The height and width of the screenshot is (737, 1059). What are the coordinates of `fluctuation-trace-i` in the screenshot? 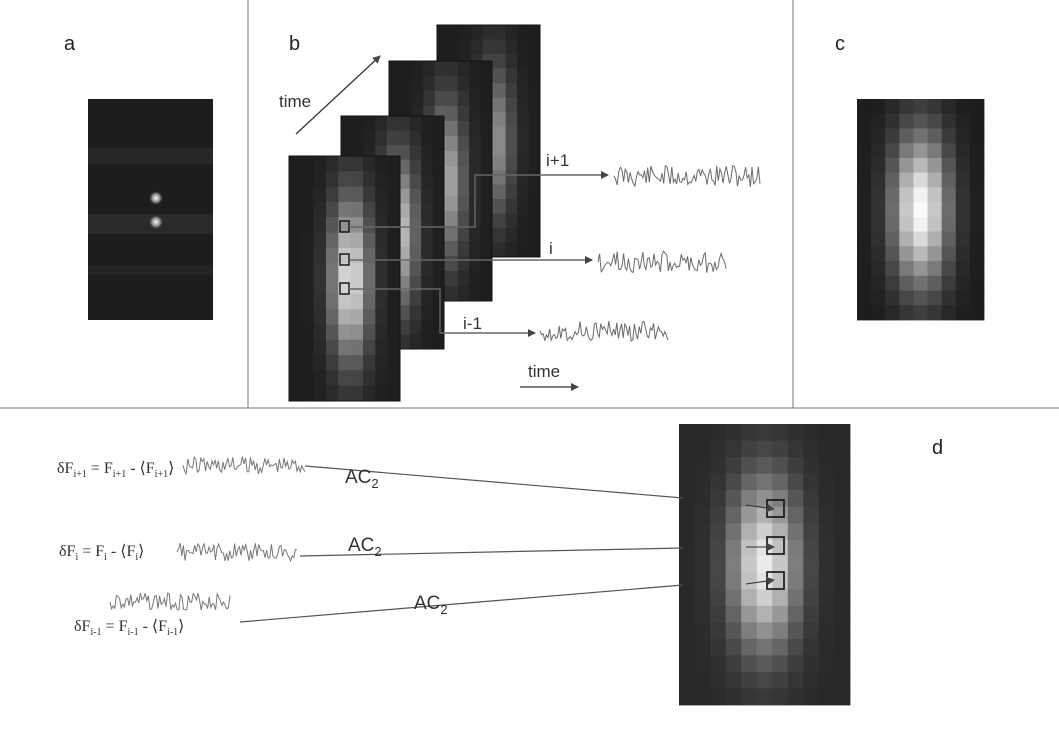 It's located at (237, 552).